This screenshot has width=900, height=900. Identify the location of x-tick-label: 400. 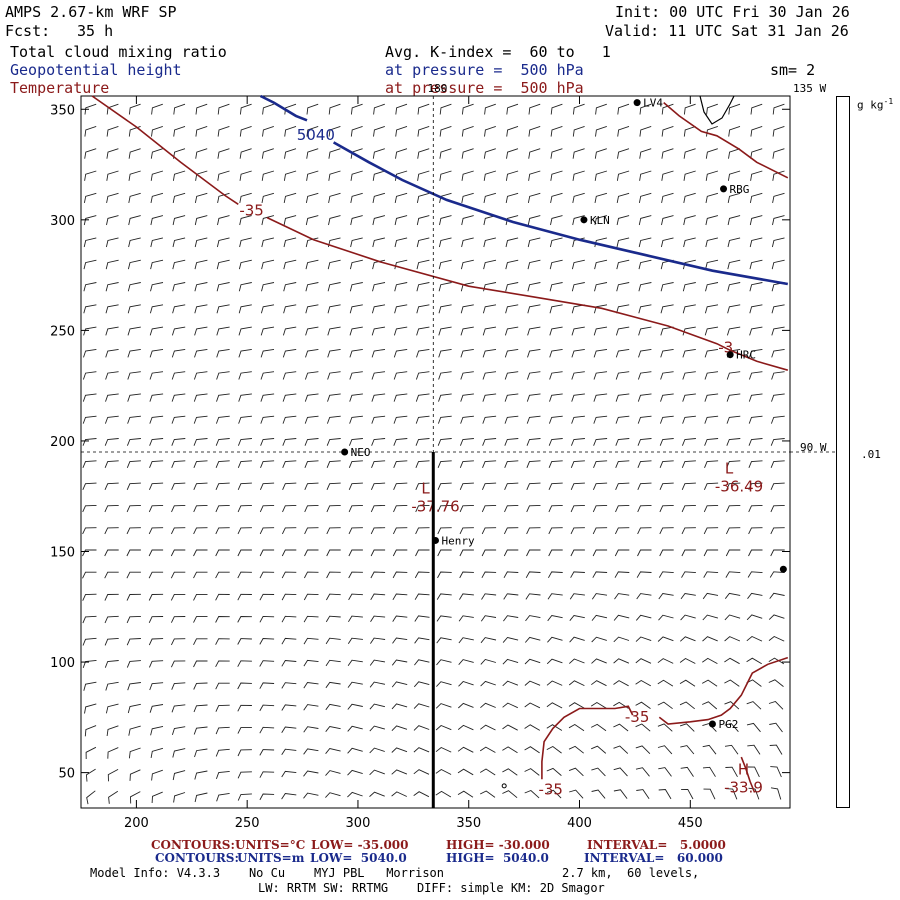
(579, 823).